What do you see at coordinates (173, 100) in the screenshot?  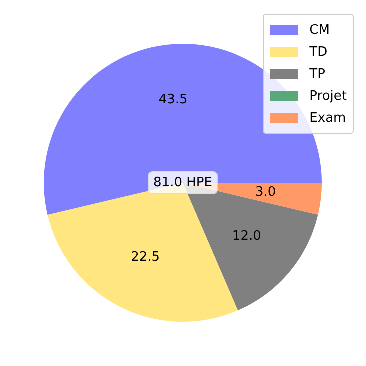 I see `data-label: 43.5` at bounding box center [173, 100].